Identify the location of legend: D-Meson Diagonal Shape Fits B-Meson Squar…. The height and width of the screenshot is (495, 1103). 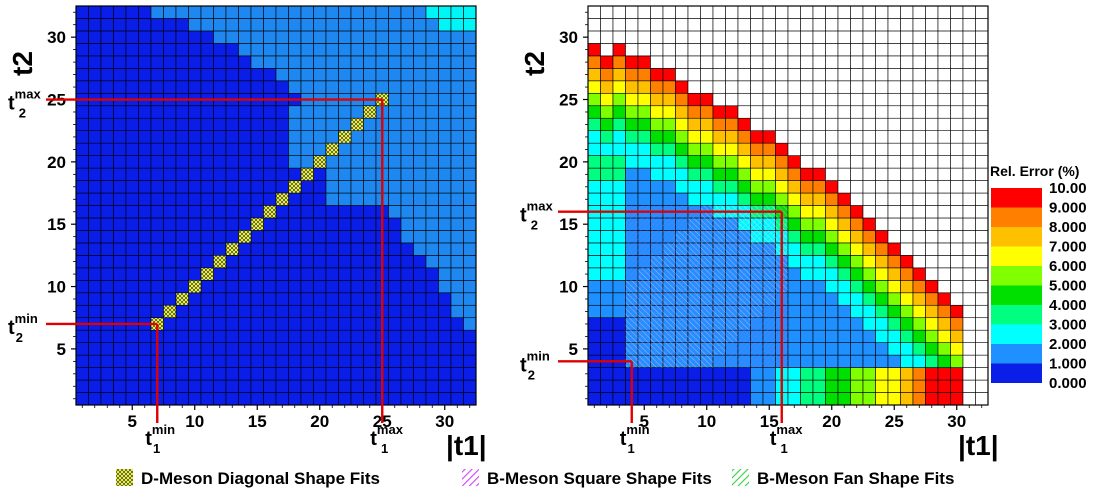
(535, 478).